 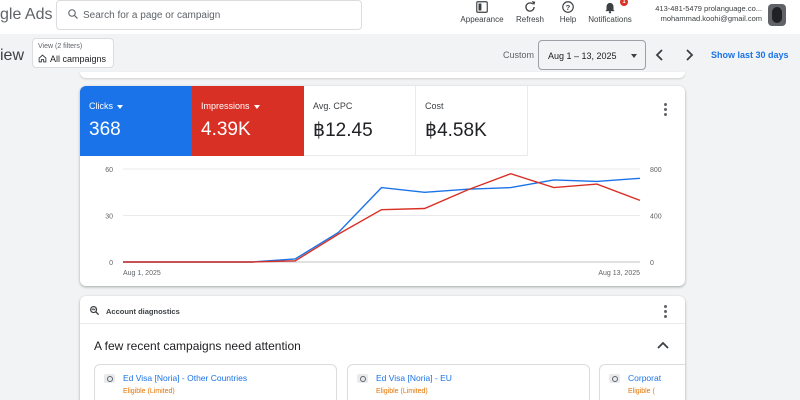 What do you see at coordinates (105, 129) in the screenshot?
I see `metric-value: 368` at bounding box center [105, 129].